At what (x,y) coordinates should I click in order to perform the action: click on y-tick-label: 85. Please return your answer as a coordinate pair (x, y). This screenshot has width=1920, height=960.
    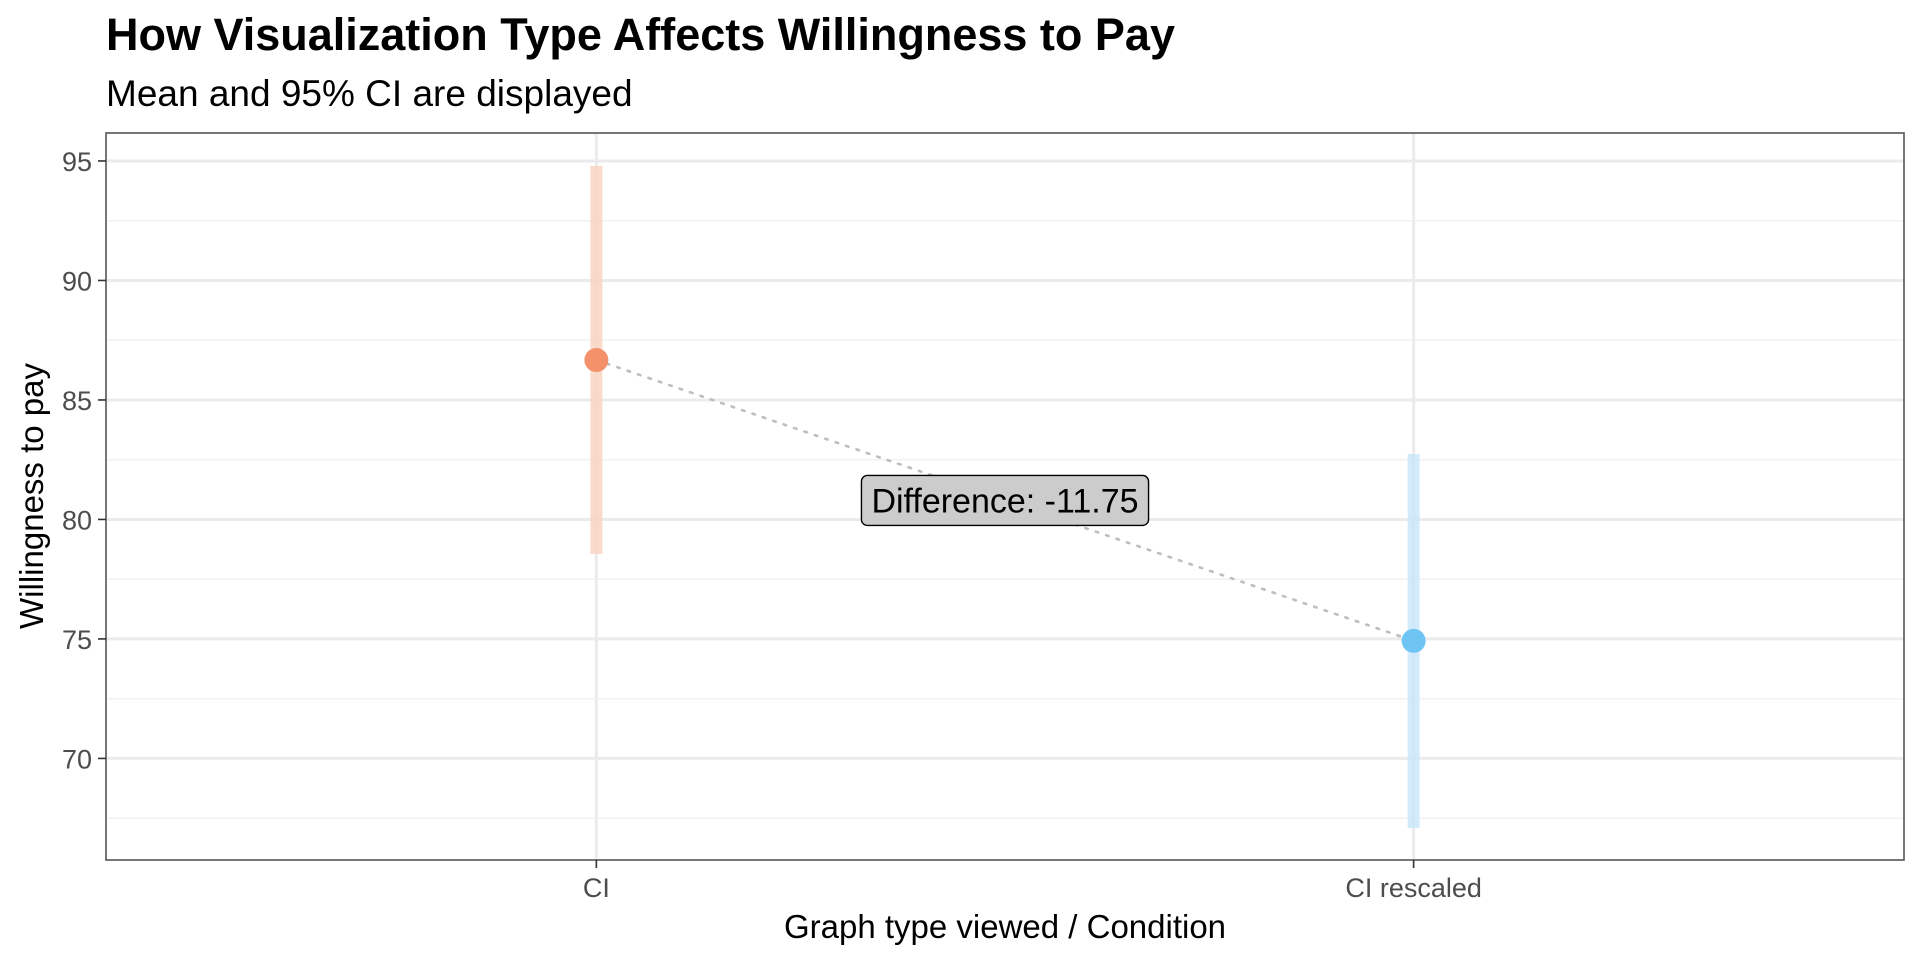
    Looking at the image, I should click on (77, 401).